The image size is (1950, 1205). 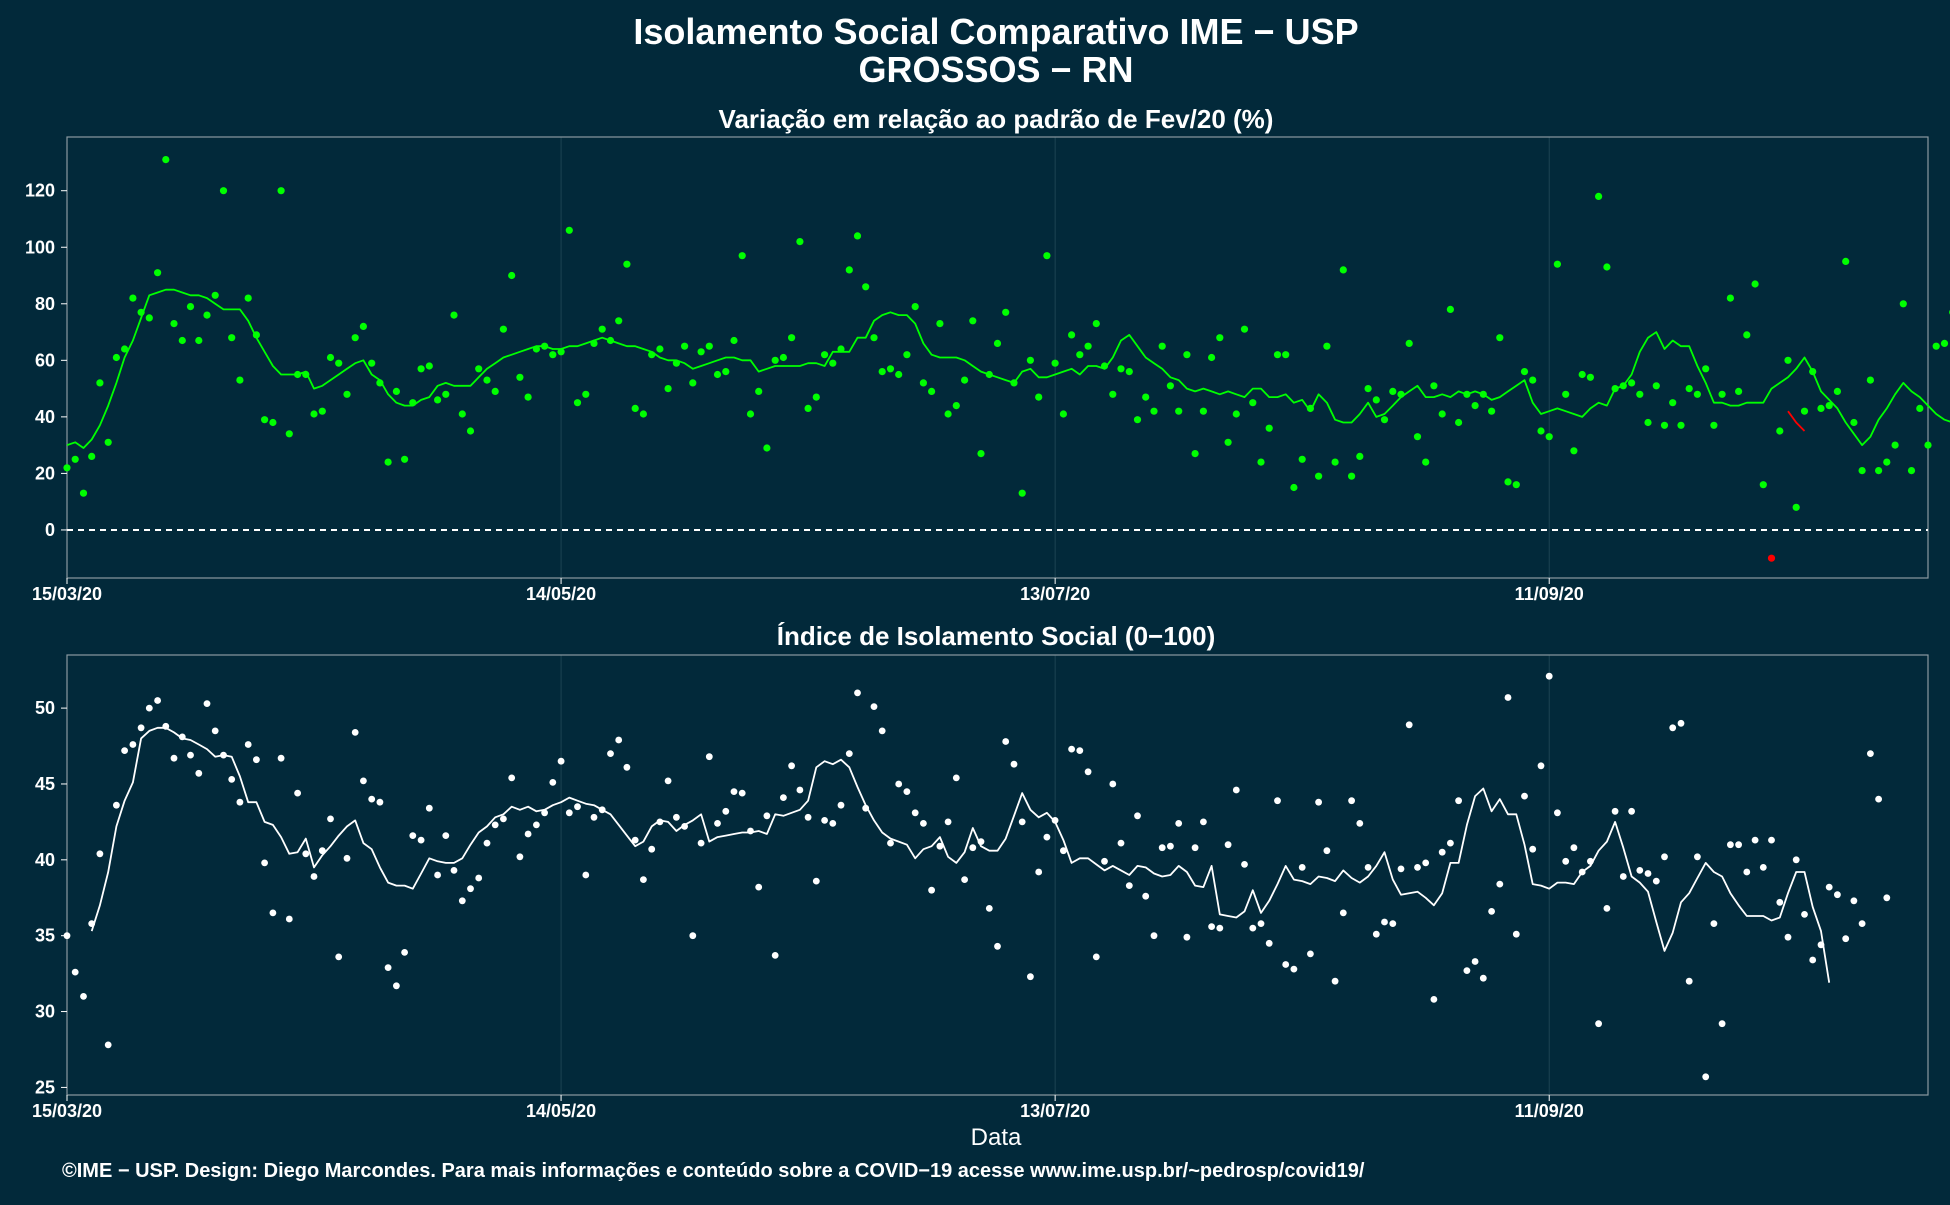 What do you see at coordinates (45, 860) in the screenshot?
I see `y-tick-label: 40` at bounding box center [45, 860].